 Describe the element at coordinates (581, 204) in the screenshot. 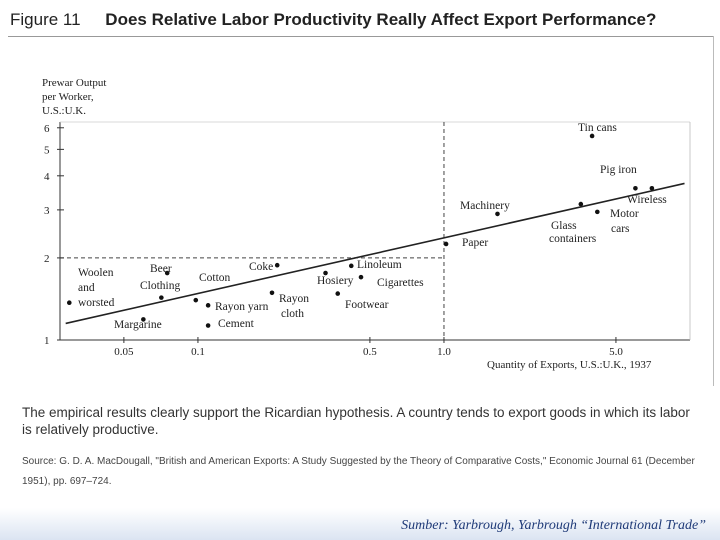

I see `data-point-glass-containers` at that location.